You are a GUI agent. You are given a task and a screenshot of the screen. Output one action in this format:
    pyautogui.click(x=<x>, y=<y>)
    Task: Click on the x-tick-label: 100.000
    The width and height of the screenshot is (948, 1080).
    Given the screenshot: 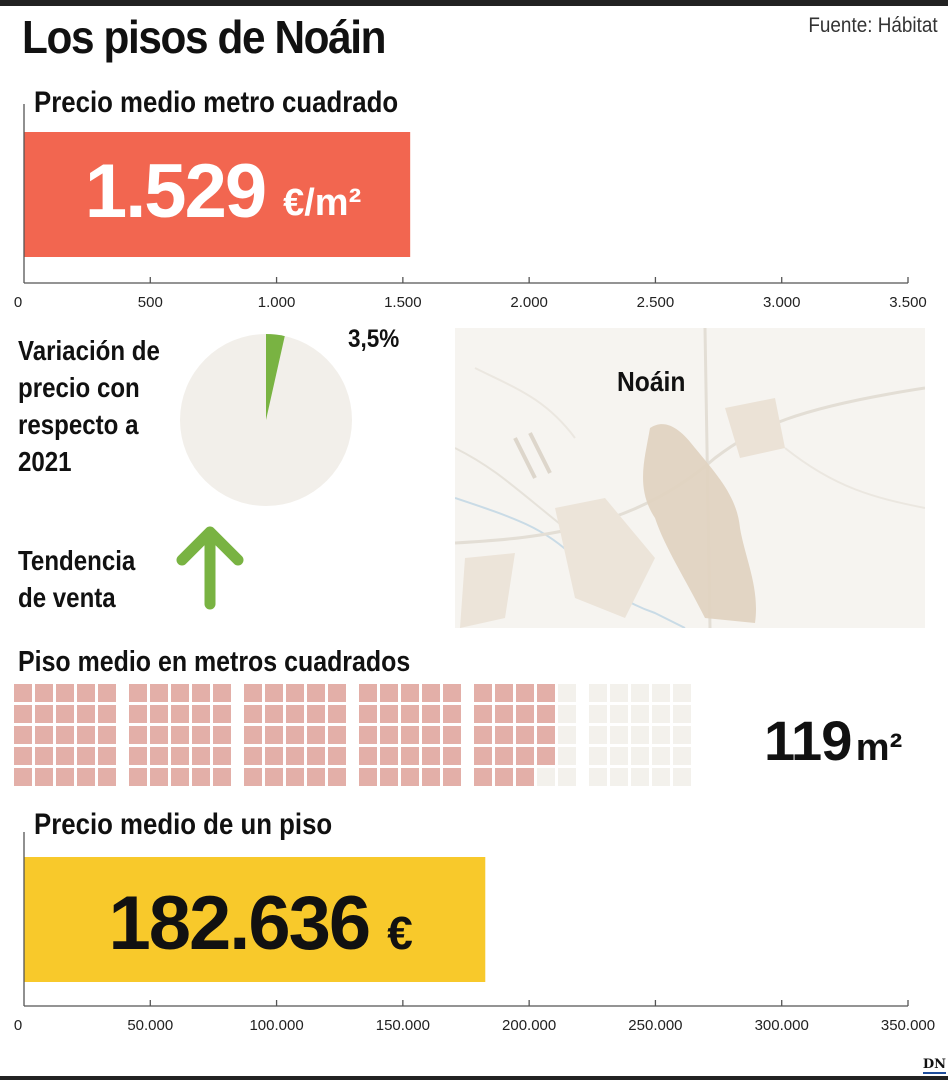 What is the action you would take?
    pyautogui.click(x=276, y=1025)
    